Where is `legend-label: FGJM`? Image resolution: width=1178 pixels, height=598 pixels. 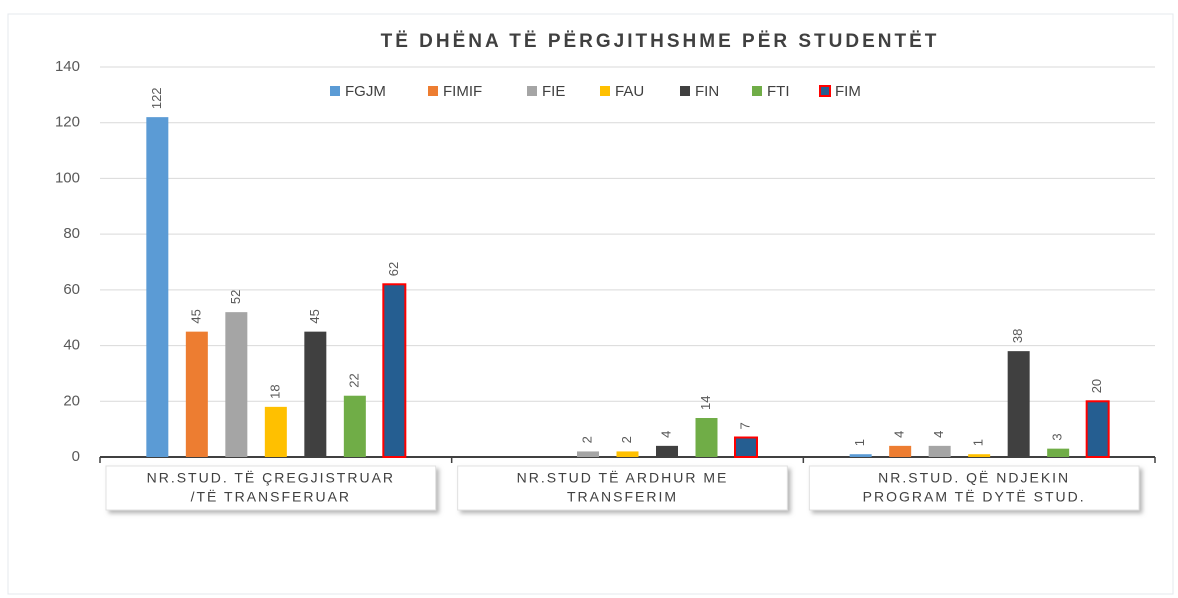 legend-label: FGJM is located at coordinates (365, 91).